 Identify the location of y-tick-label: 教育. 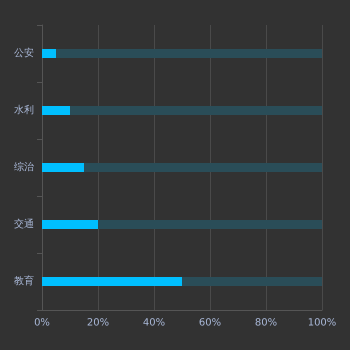
(24, 281).